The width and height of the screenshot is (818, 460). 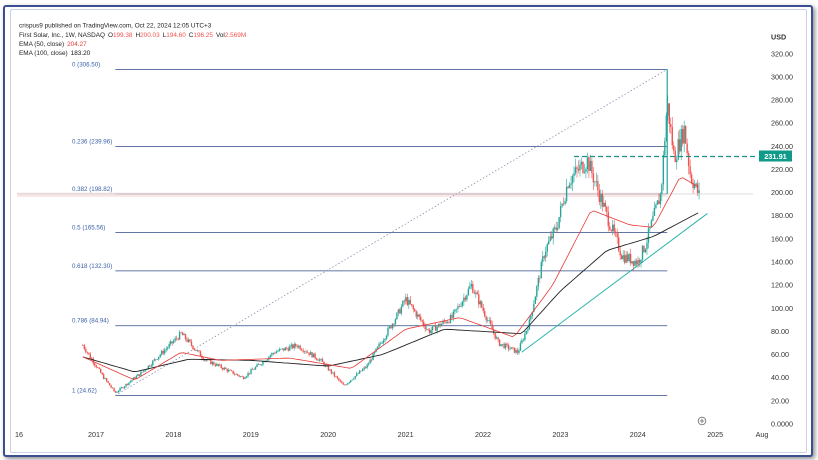 I want to click on ohlc-key-c: C, so click(x=191, y=35).